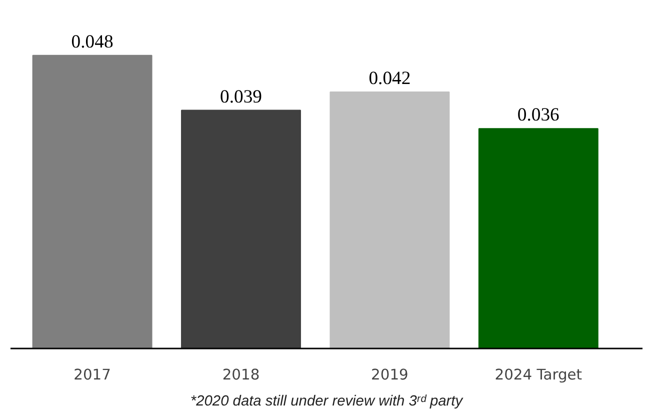 The height and width of the screenshot is (414, 652). I want to click on data-label: 0.042, so click(389, 78).